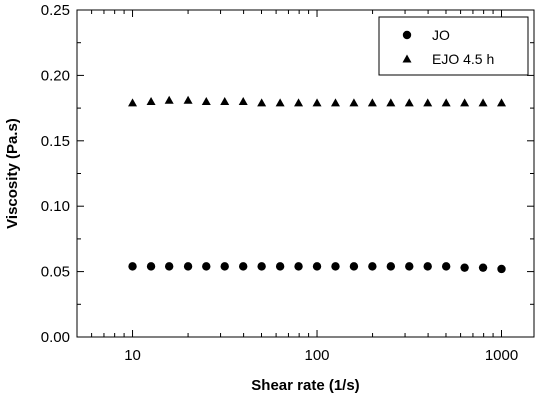 The width and height of the screenshot is (550, 402). I want to click on legend-marker-jo, so click(407, 35).